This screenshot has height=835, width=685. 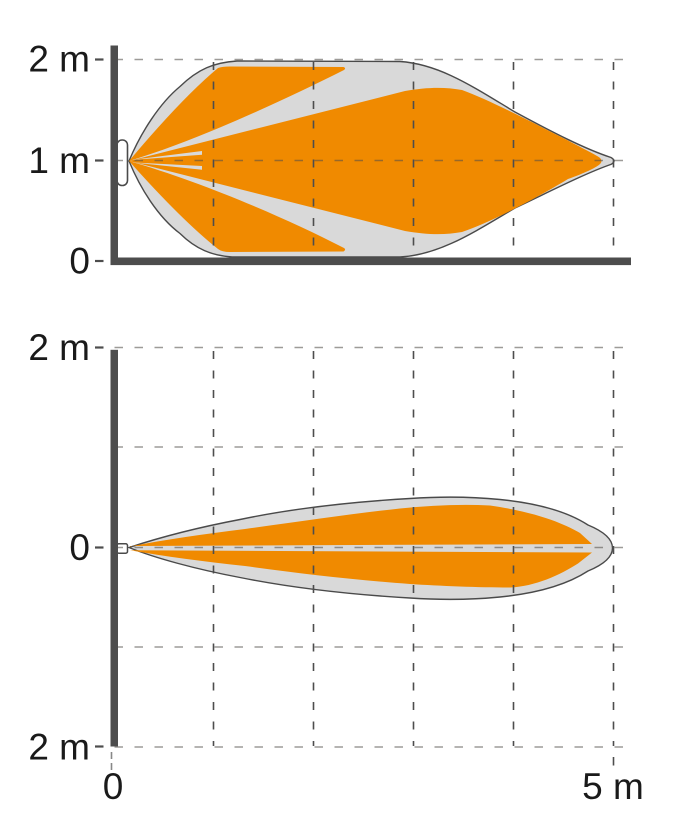 I want to click on svg-text: 5 m, so click(x=613, y=786).